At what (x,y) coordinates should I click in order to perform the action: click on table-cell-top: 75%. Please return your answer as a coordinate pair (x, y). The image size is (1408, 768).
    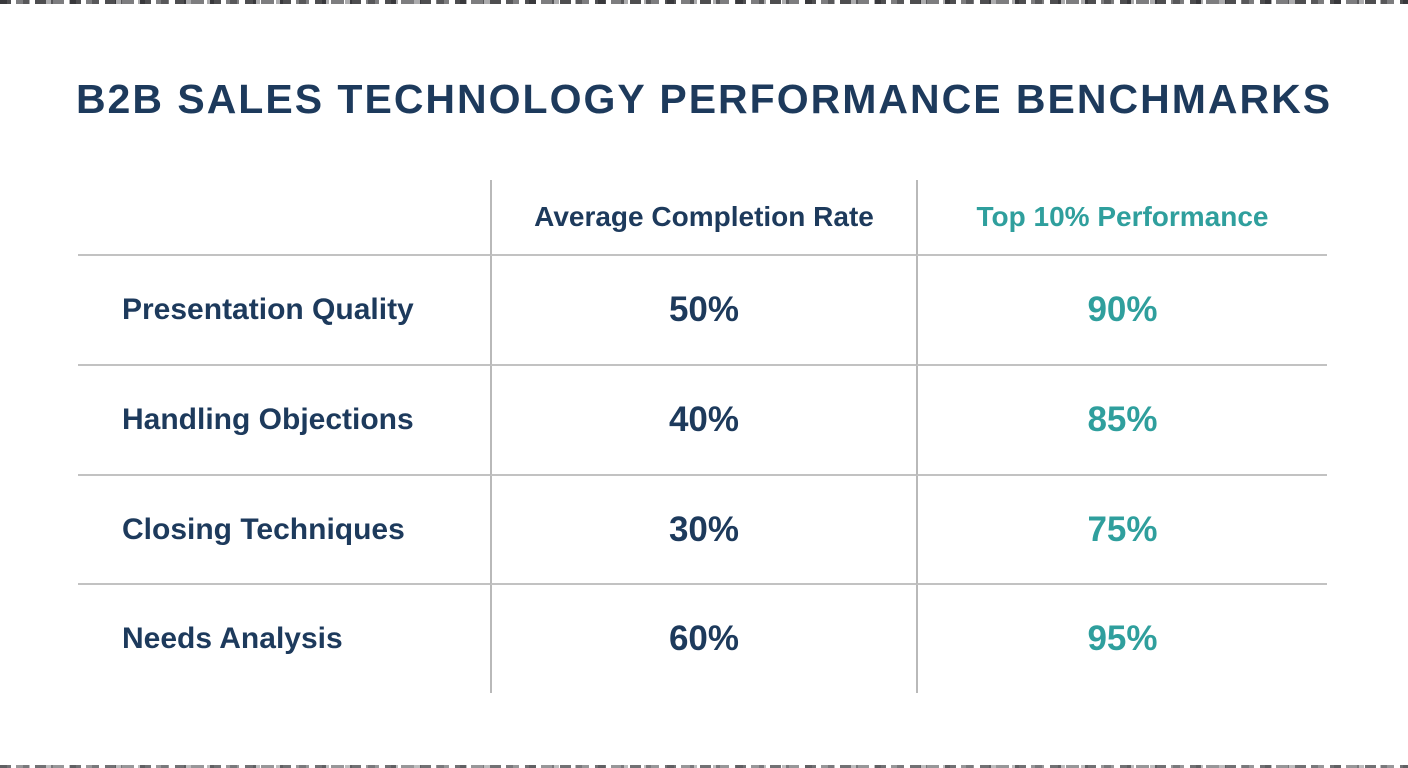
    Looking at the image, I should click on (1121, 530).